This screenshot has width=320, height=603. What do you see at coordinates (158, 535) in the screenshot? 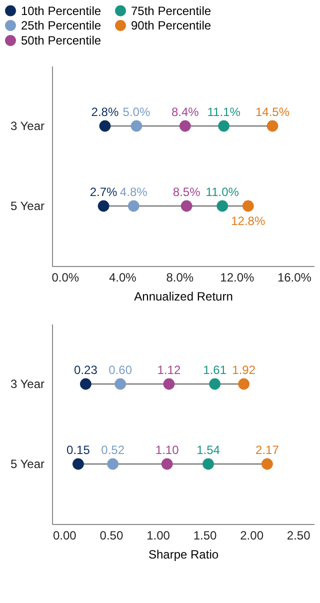
I see `x-tick-label: 1.00` at bounding box center [158, 535].